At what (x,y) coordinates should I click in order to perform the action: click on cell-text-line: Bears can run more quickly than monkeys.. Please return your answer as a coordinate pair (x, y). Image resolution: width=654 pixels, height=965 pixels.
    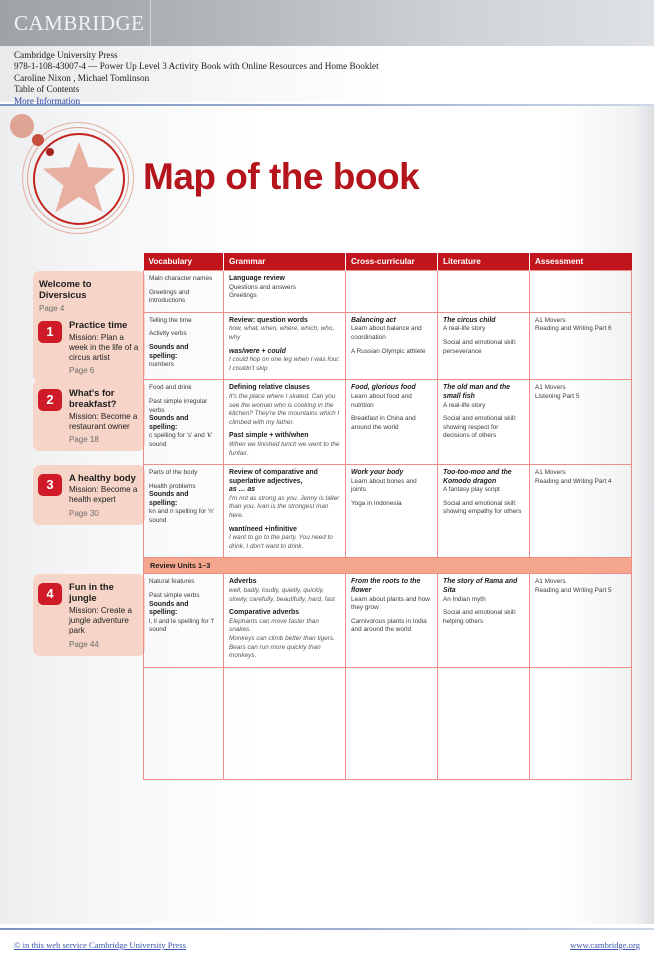
    Looking at the image, I should click on (275, 651).